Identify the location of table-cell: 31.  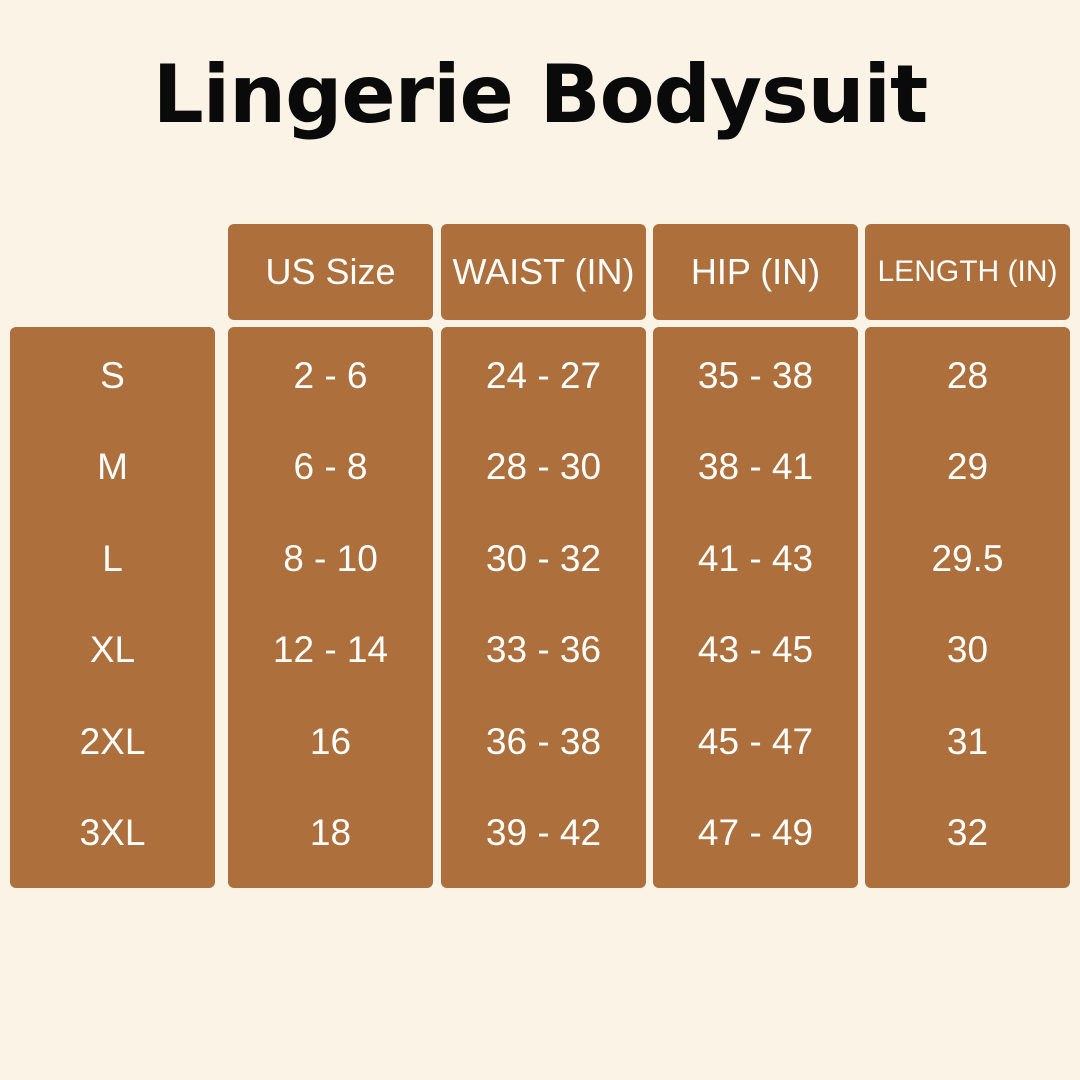
(967, 741).